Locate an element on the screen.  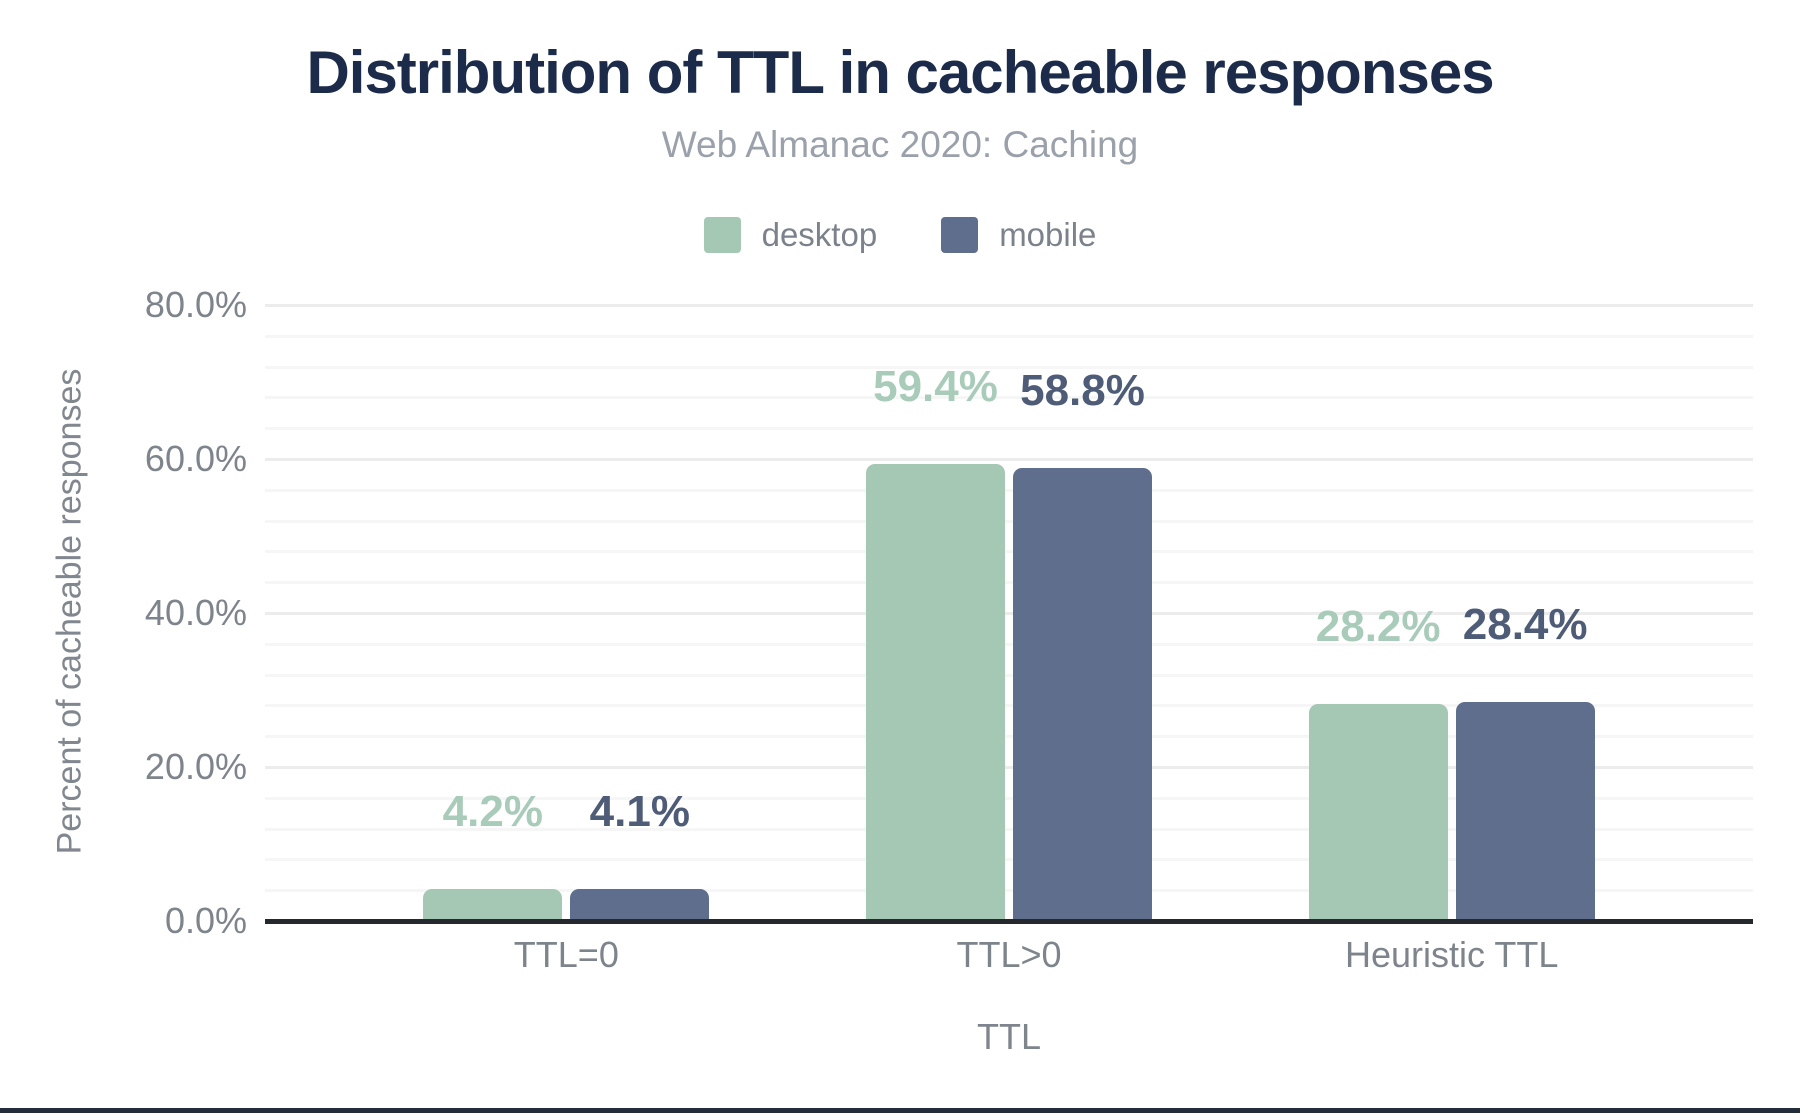
legend-label-mobile: mobile is located at coordinates (1048, 234).